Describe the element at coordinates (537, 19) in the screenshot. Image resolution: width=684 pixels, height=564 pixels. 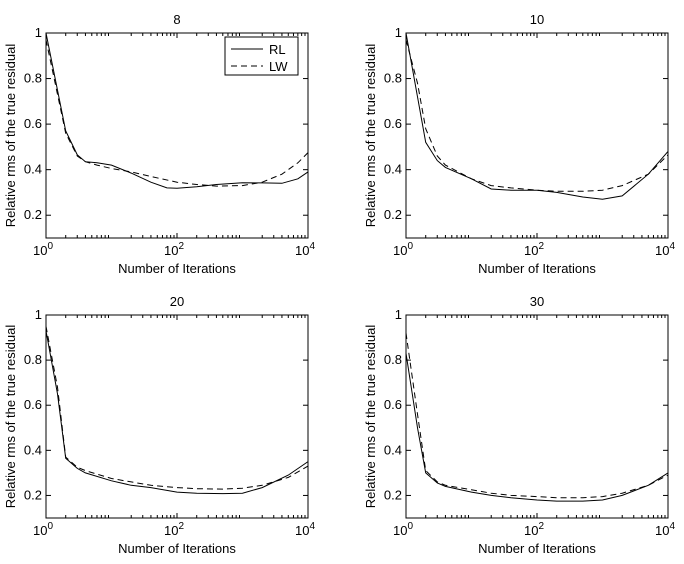
I see `plot-title: 10` at that location.